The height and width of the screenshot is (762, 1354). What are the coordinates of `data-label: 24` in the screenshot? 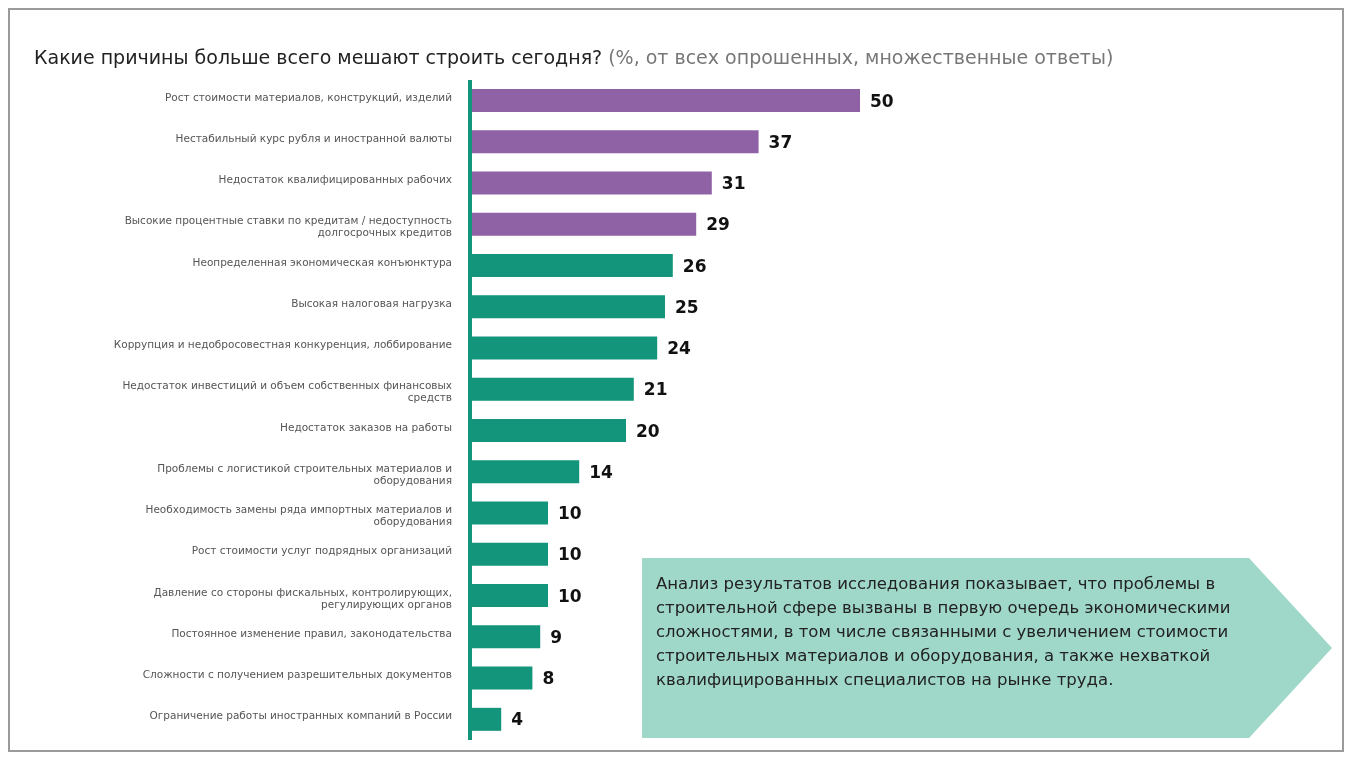 It's located at (679, 348).